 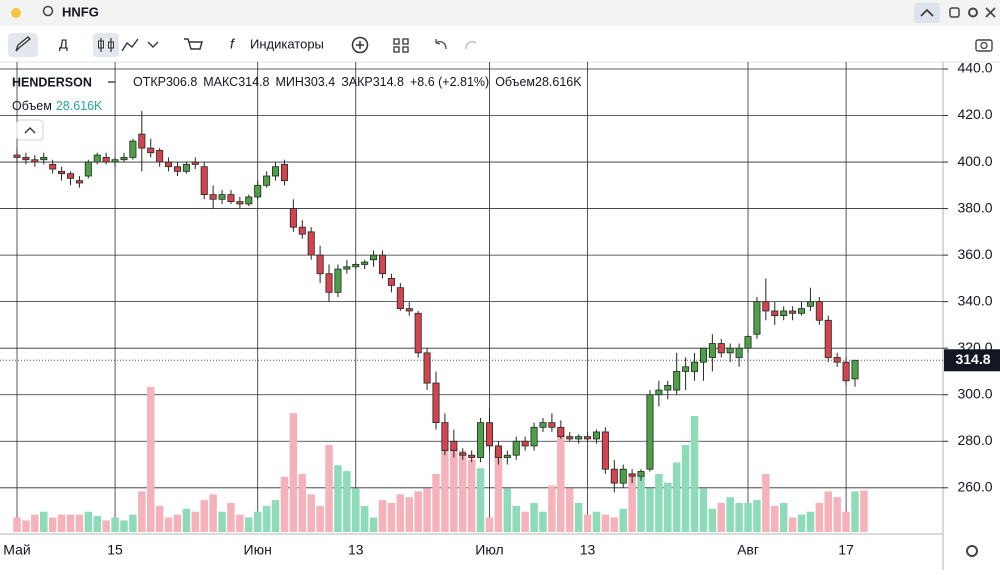 What do you see at coordinates (112, 82) in the screenshot?
I see `legend-toggle` at bounding box center [112, 82].